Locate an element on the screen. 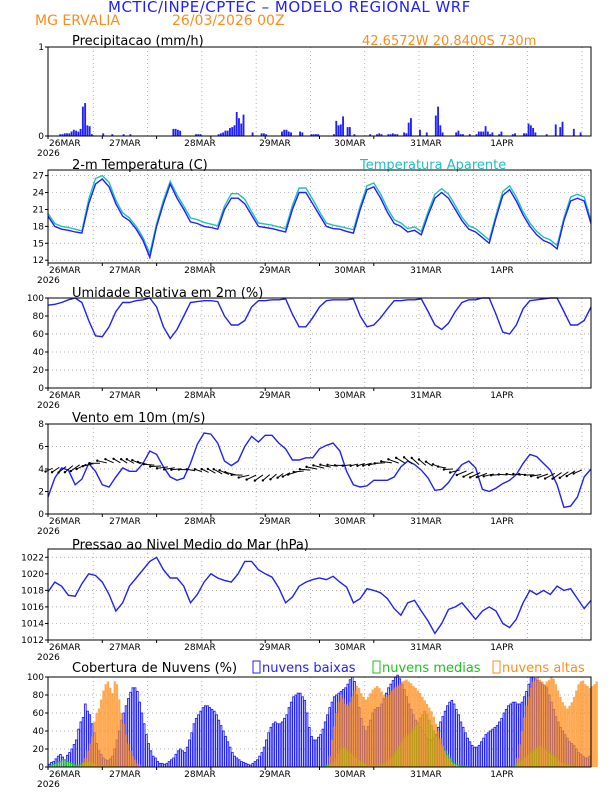  coordinates-label: 42.6572W 20.8400S 730m is located at coordinates (449, 41).